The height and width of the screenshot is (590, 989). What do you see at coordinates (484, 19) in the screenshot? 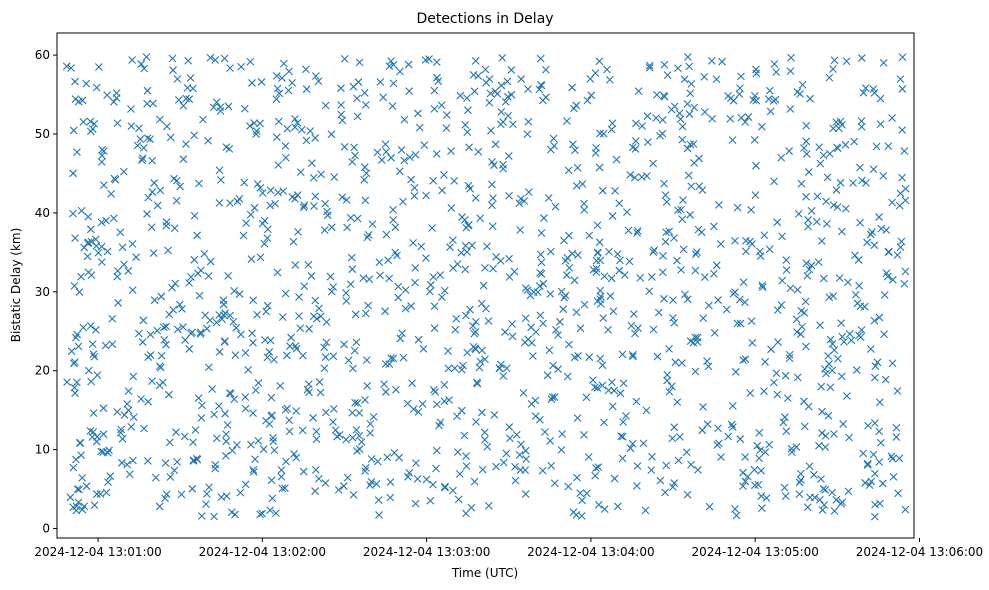
I see `chart-title: Detections in Delay` at bounding box center [484, 19].